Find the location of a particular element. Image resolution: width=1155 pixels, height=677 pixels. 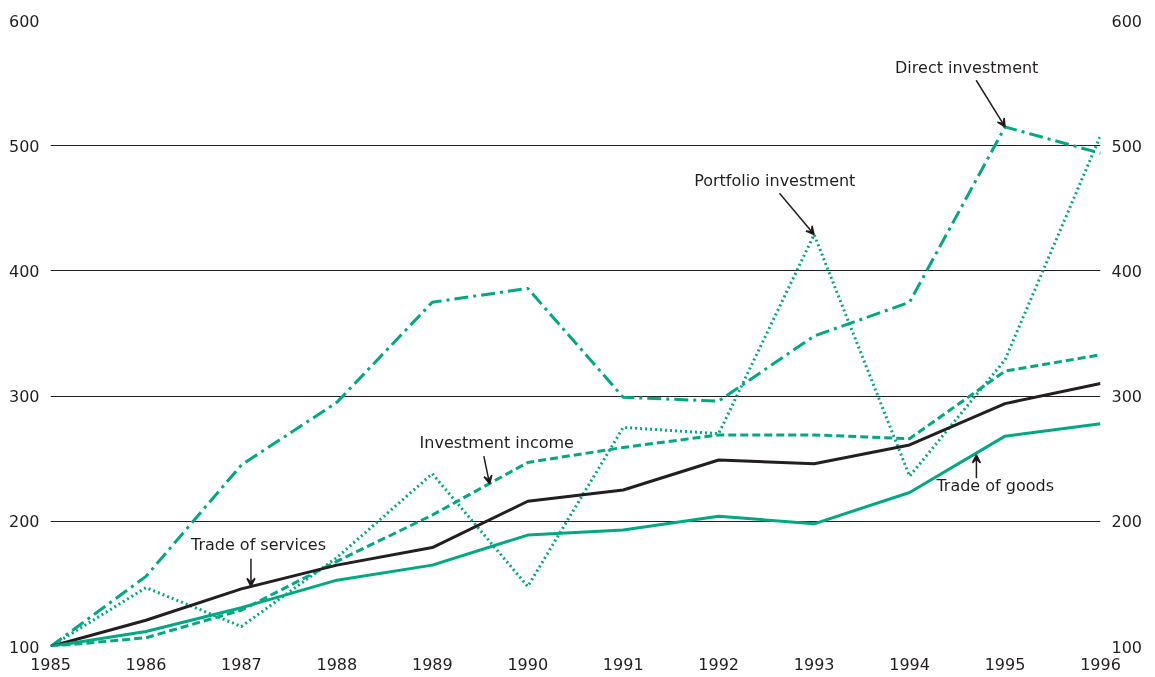

x-tick-label: 1988 is located at coordinates (337, 664).